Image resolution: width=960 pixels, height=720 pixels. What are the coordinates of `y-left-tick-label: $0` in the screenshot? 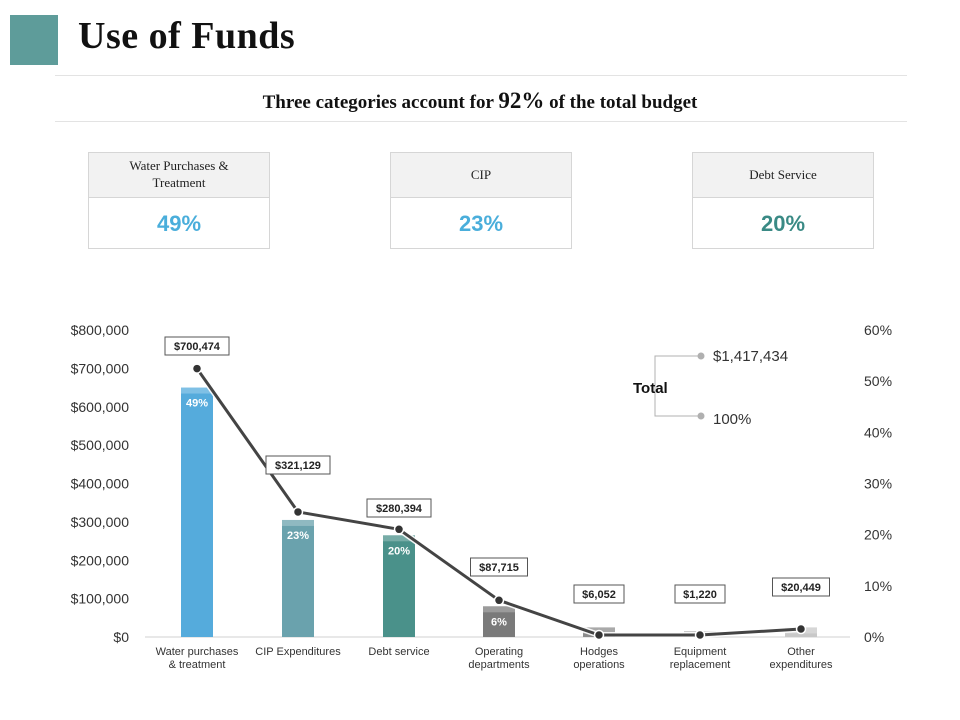 It's located at (121, 637).